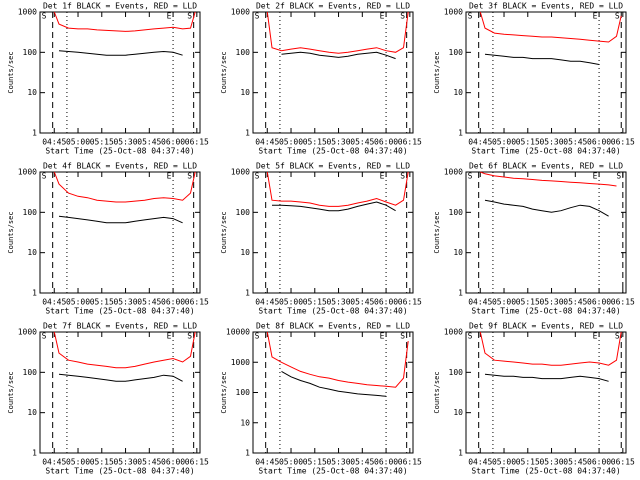  Describe the element at coordinates (333, 6) in the screenshot. I see `chart-title: Det 2f BLACK = Events, RED = LLD` at that location.